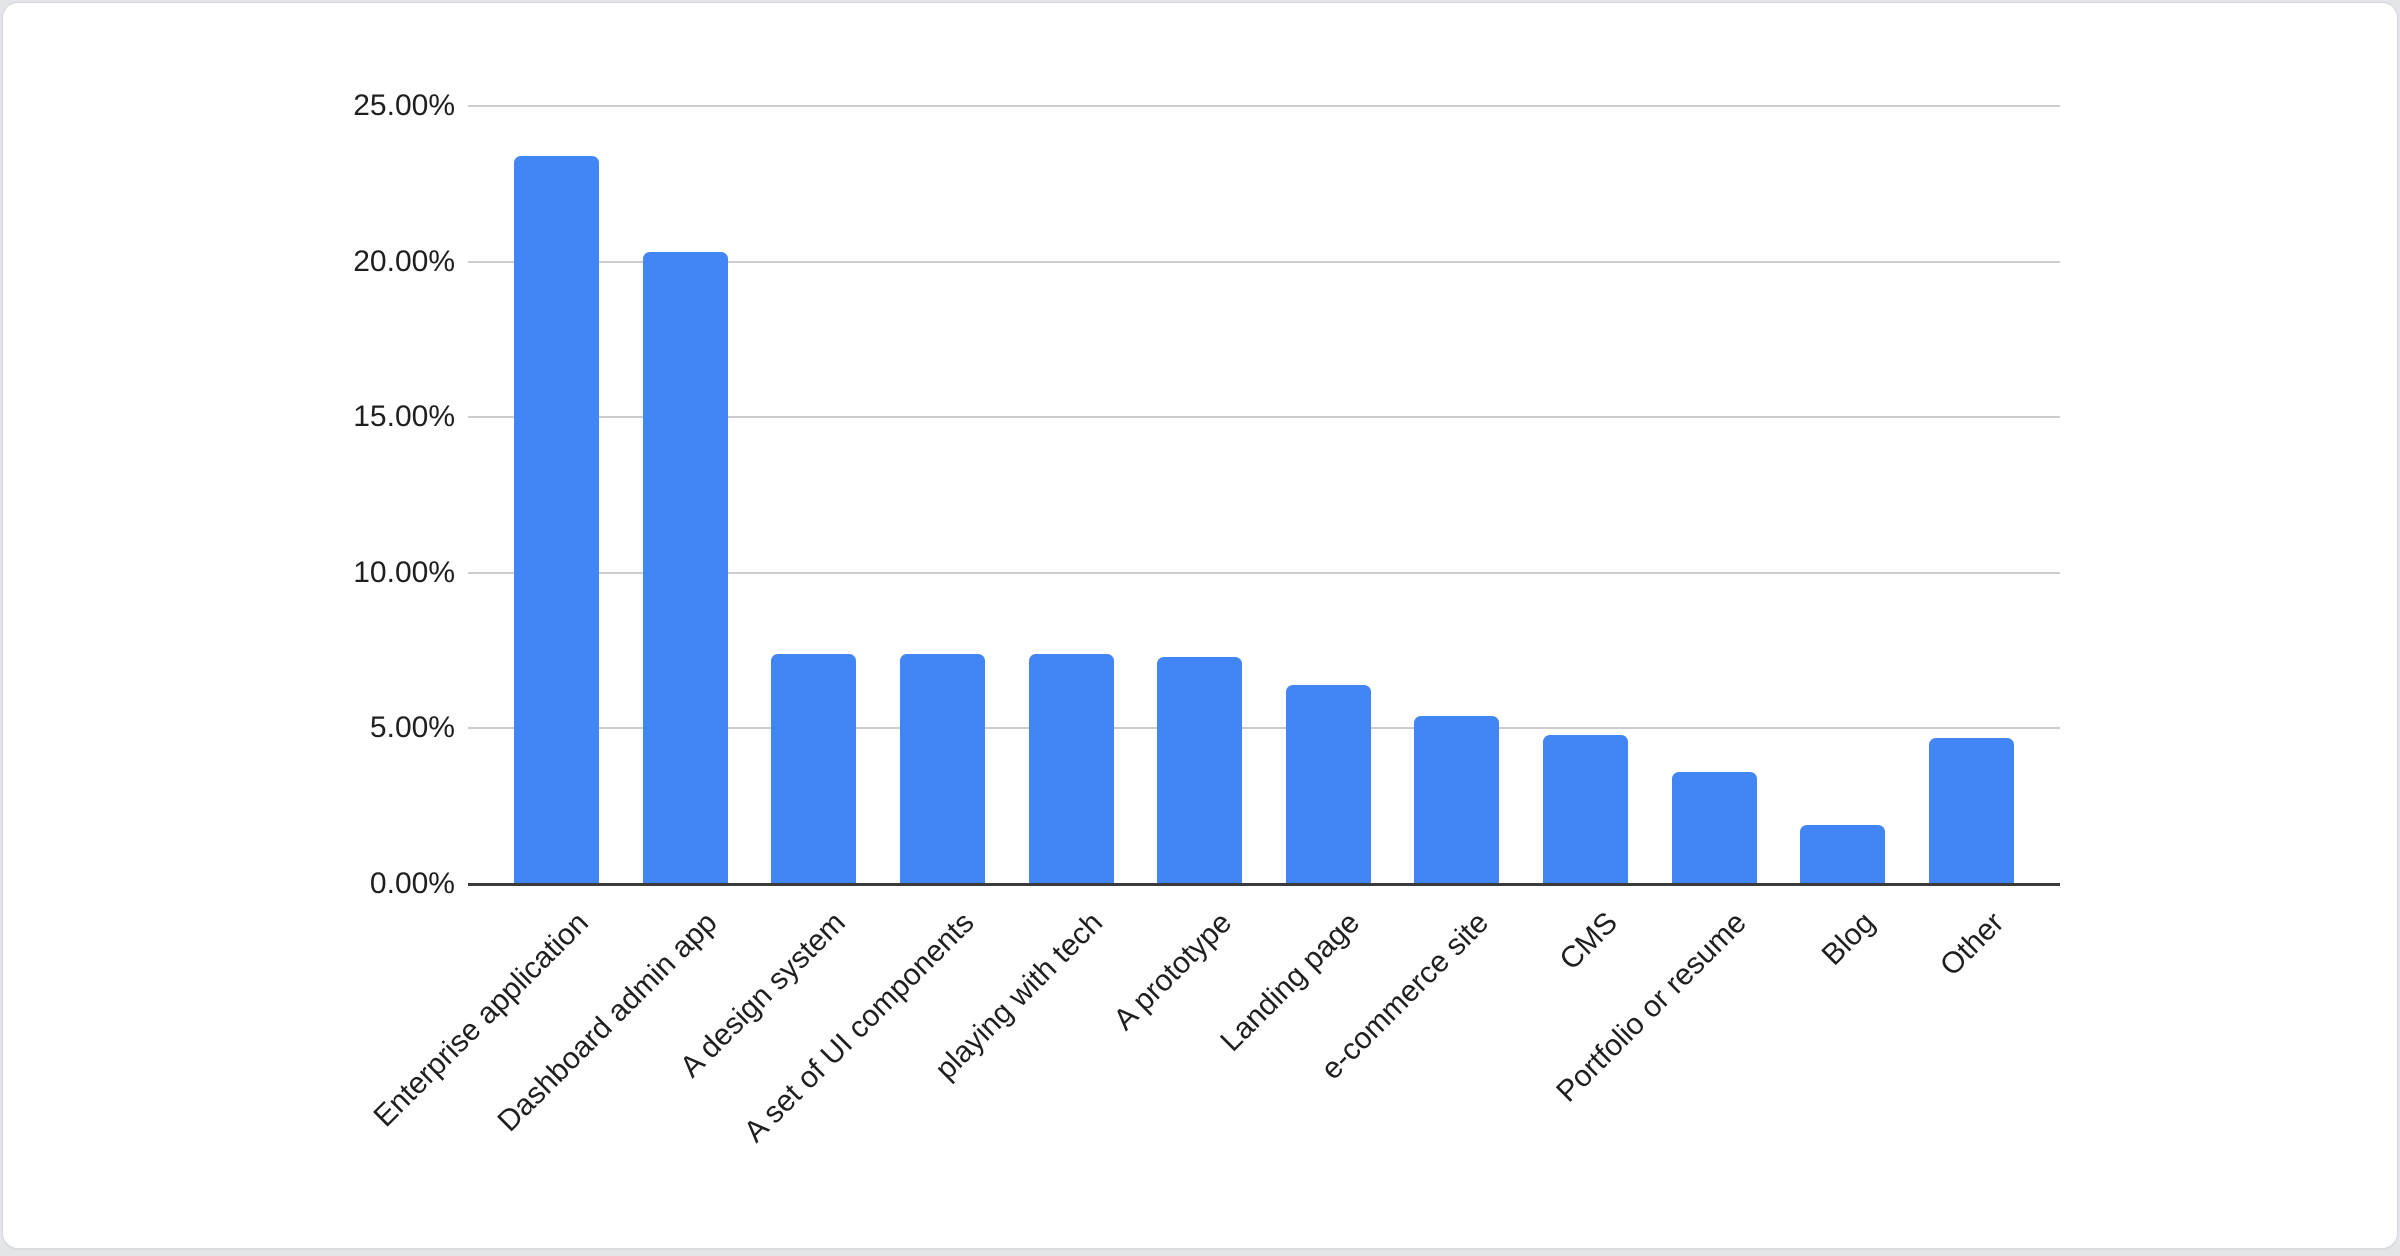  I want to click on bar-other, so click(1972, 810).